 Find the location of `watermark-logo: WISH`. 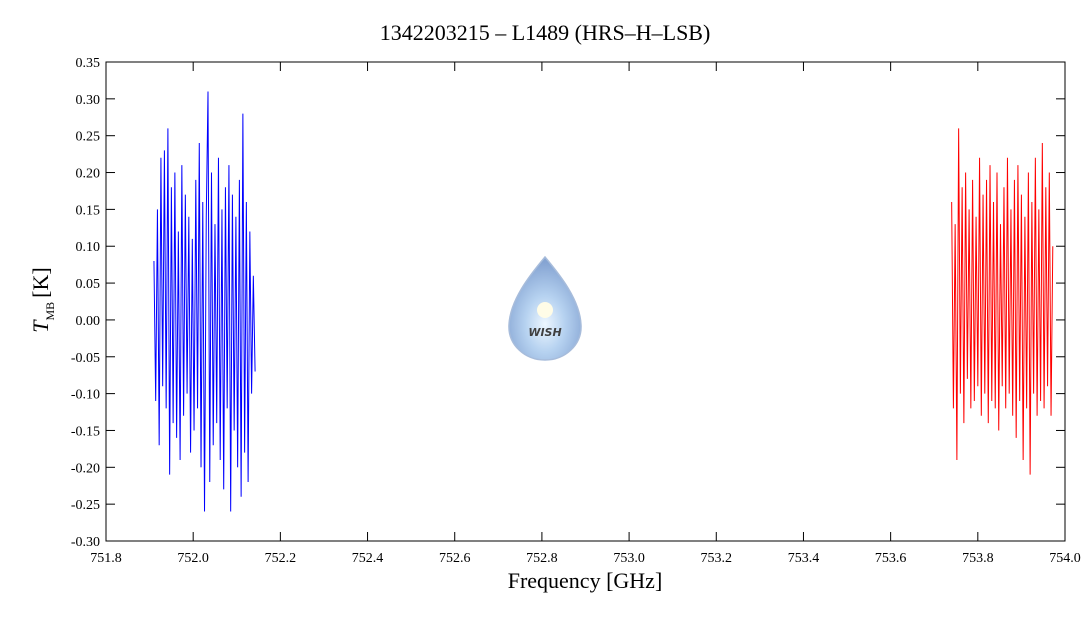

watermark-logo: WISH is located at coordinates (545, 308).